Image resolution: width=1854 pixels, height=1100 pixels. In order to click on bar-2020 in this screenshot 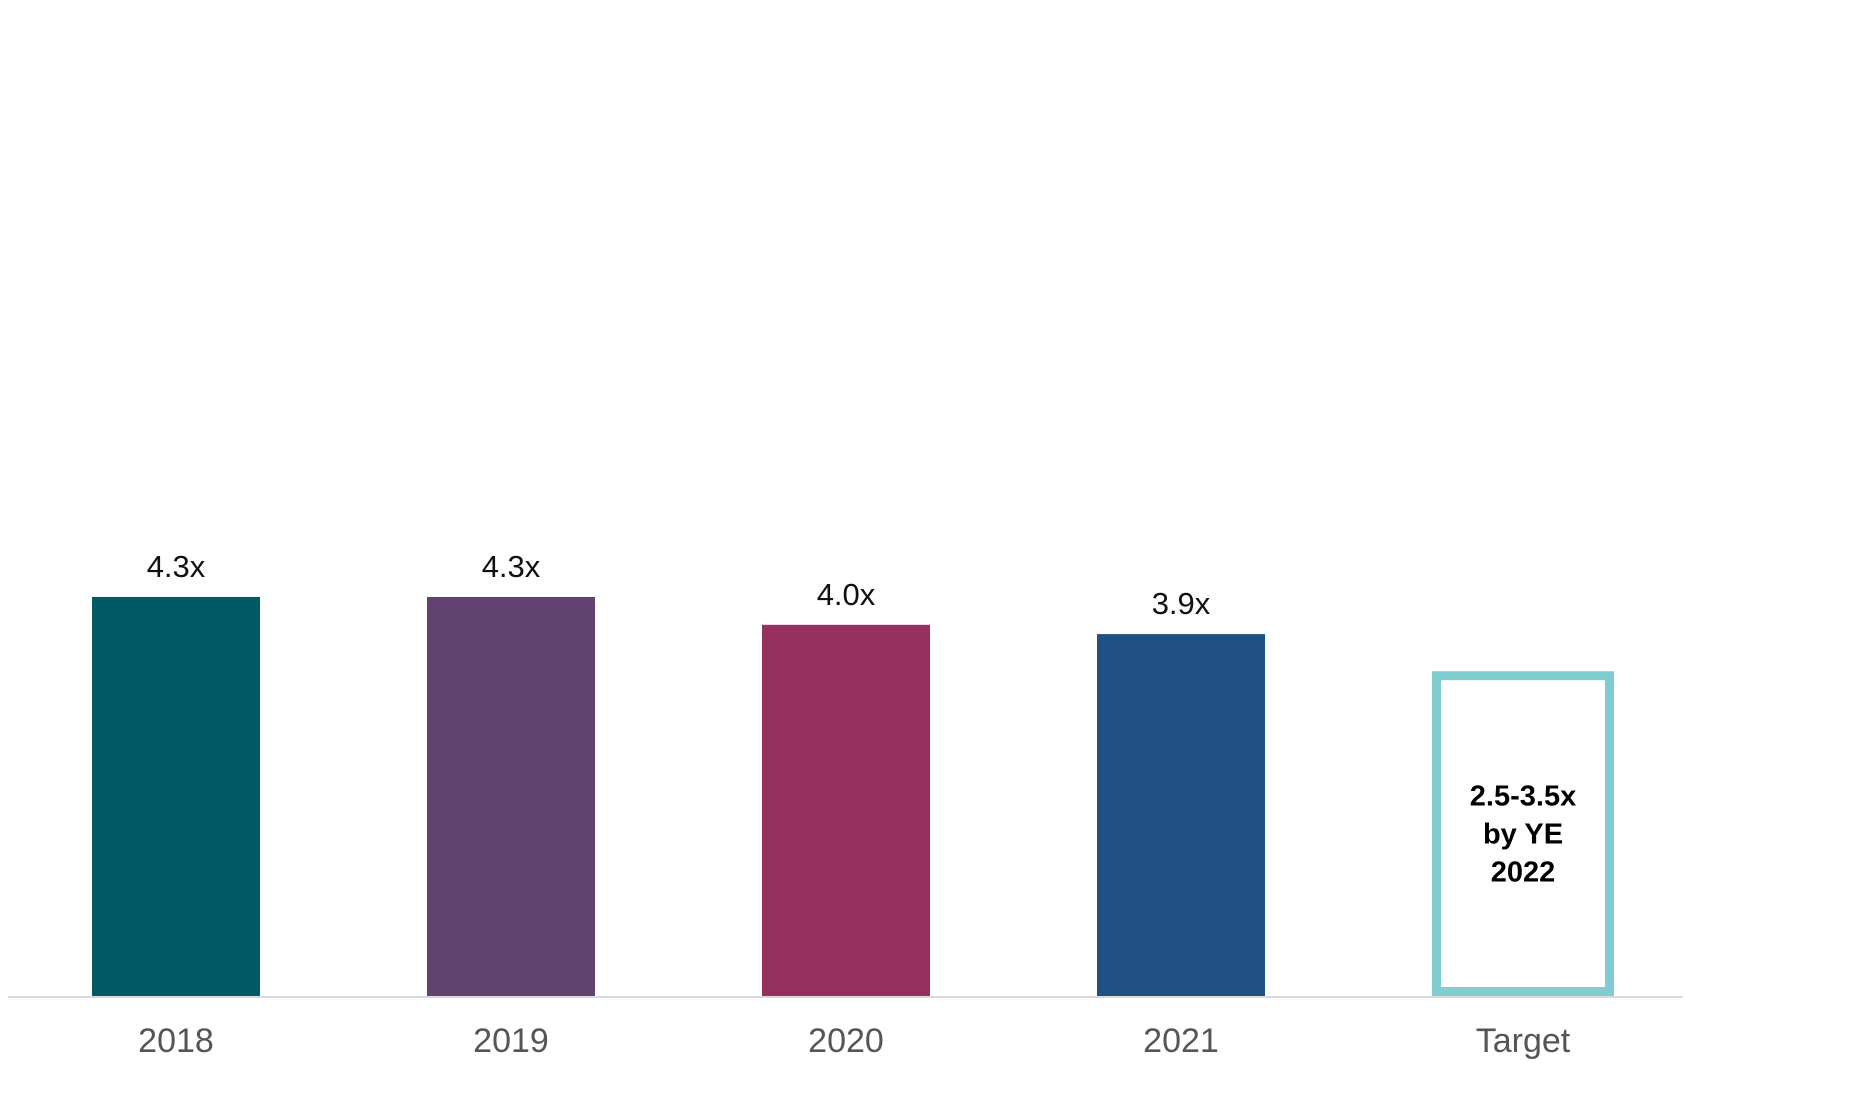, I will do `click(846, 810)`.